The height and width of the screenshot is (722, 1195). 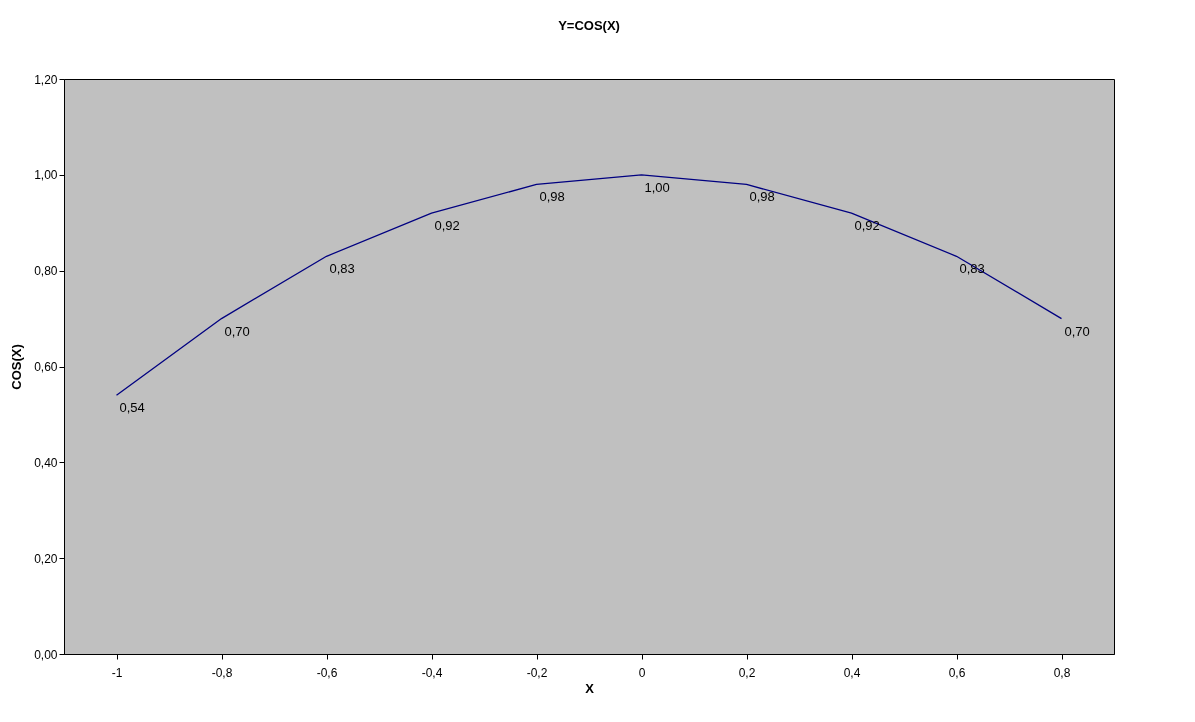 What do you see at coordinates (747, 672) in the screenshot?
I see `x-tick-label: 0,2` at bounding box center [747, 672].